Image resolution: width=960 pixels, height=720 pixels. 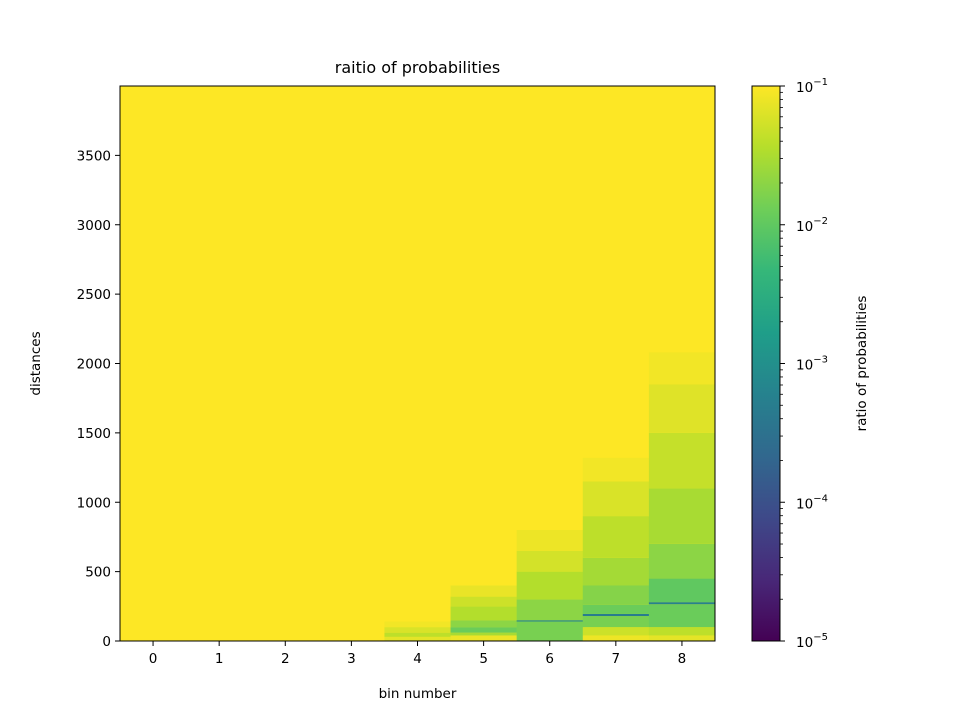 What do you see at coordinates (812, 86) in the screenshot?
I see `colorbar-tick-label: 10⁻¹` at bounding box center [812, 86].